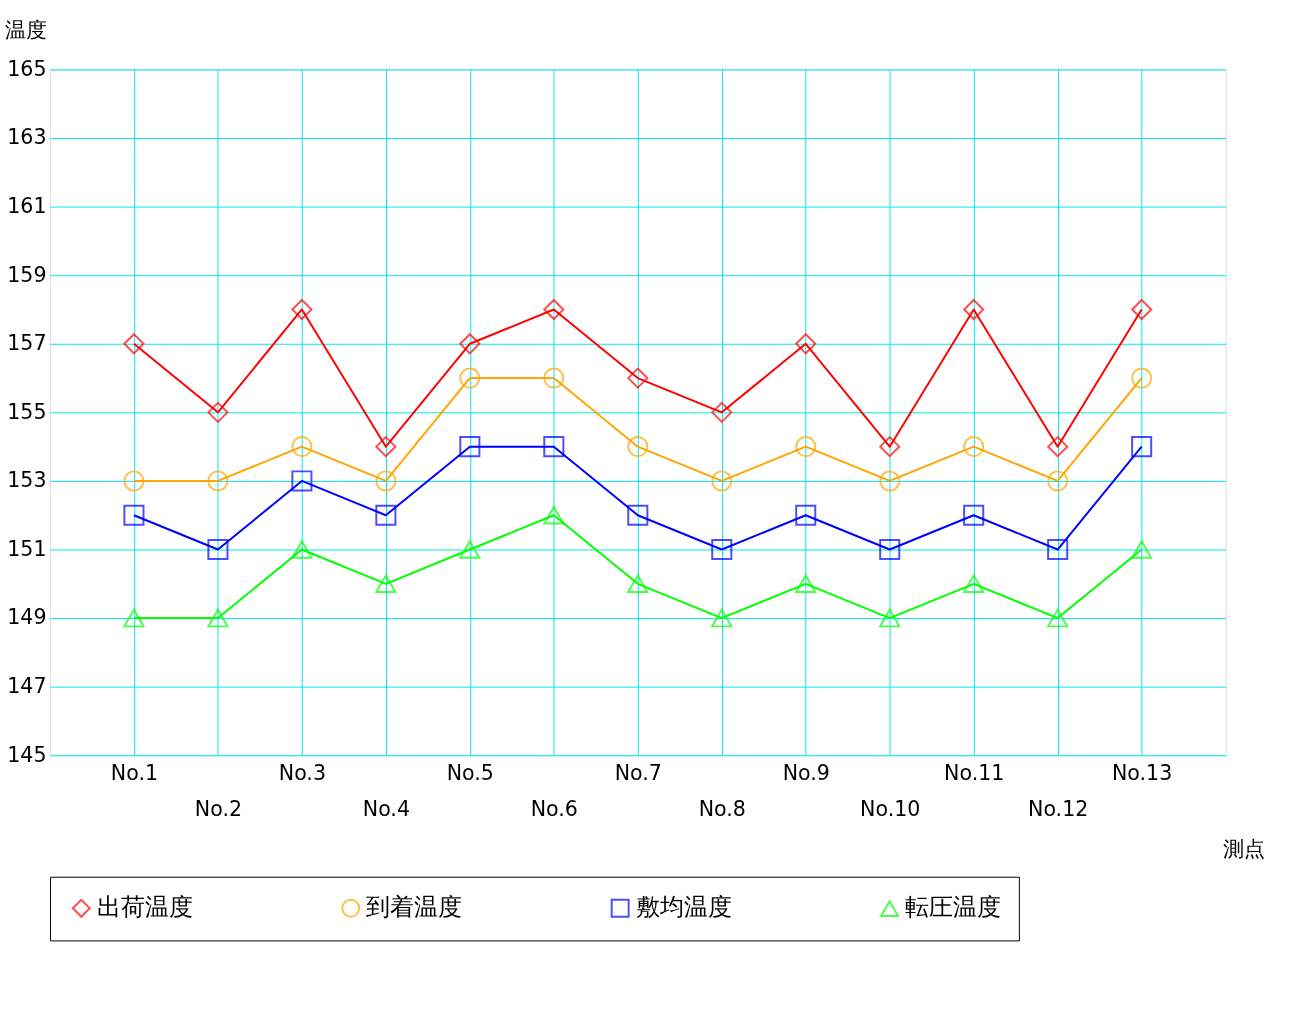 Image resolution: width=1304 pixels, height=1025 pixels. I want to click on legend-label: 出荷温度, so click(144, 907).